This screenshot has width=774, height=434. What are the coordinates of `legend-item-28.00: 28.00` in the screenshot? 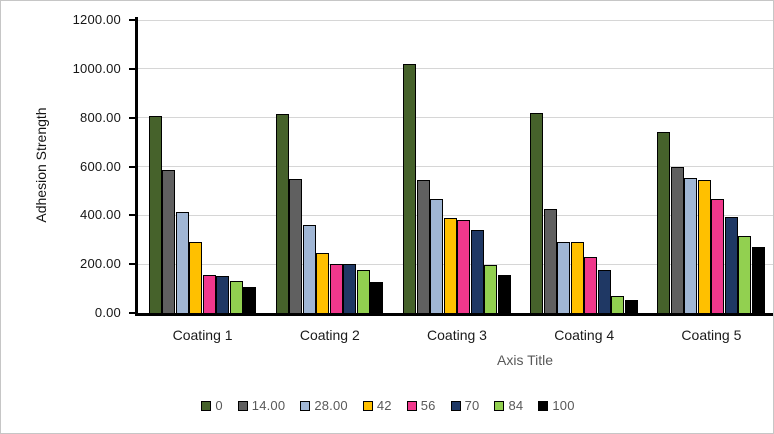 It's located at (324, 405).